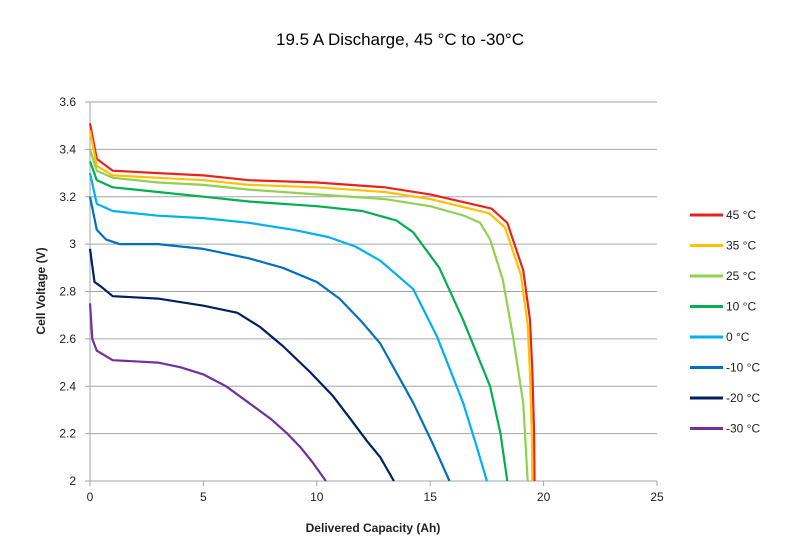 This screenshot has width=800, height=559. Describe the element at coordinates (67, 149) in the screenshot. I see `y-tick-label: 3.4` at that location.